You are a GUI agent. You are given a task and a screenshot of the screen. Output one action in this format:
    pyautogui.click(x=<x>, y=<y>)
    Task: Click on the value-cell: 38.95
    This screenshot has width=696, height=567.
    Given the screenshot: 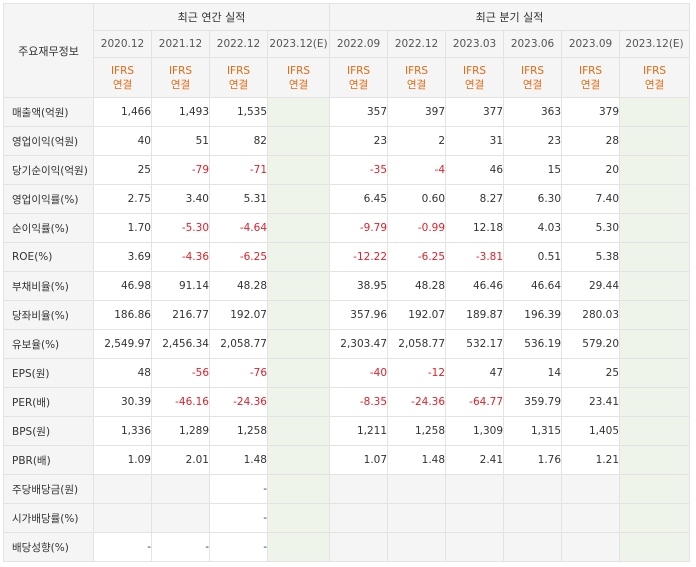 What is the action you would take?
    pyautogui.click(x=359, y=286)
    